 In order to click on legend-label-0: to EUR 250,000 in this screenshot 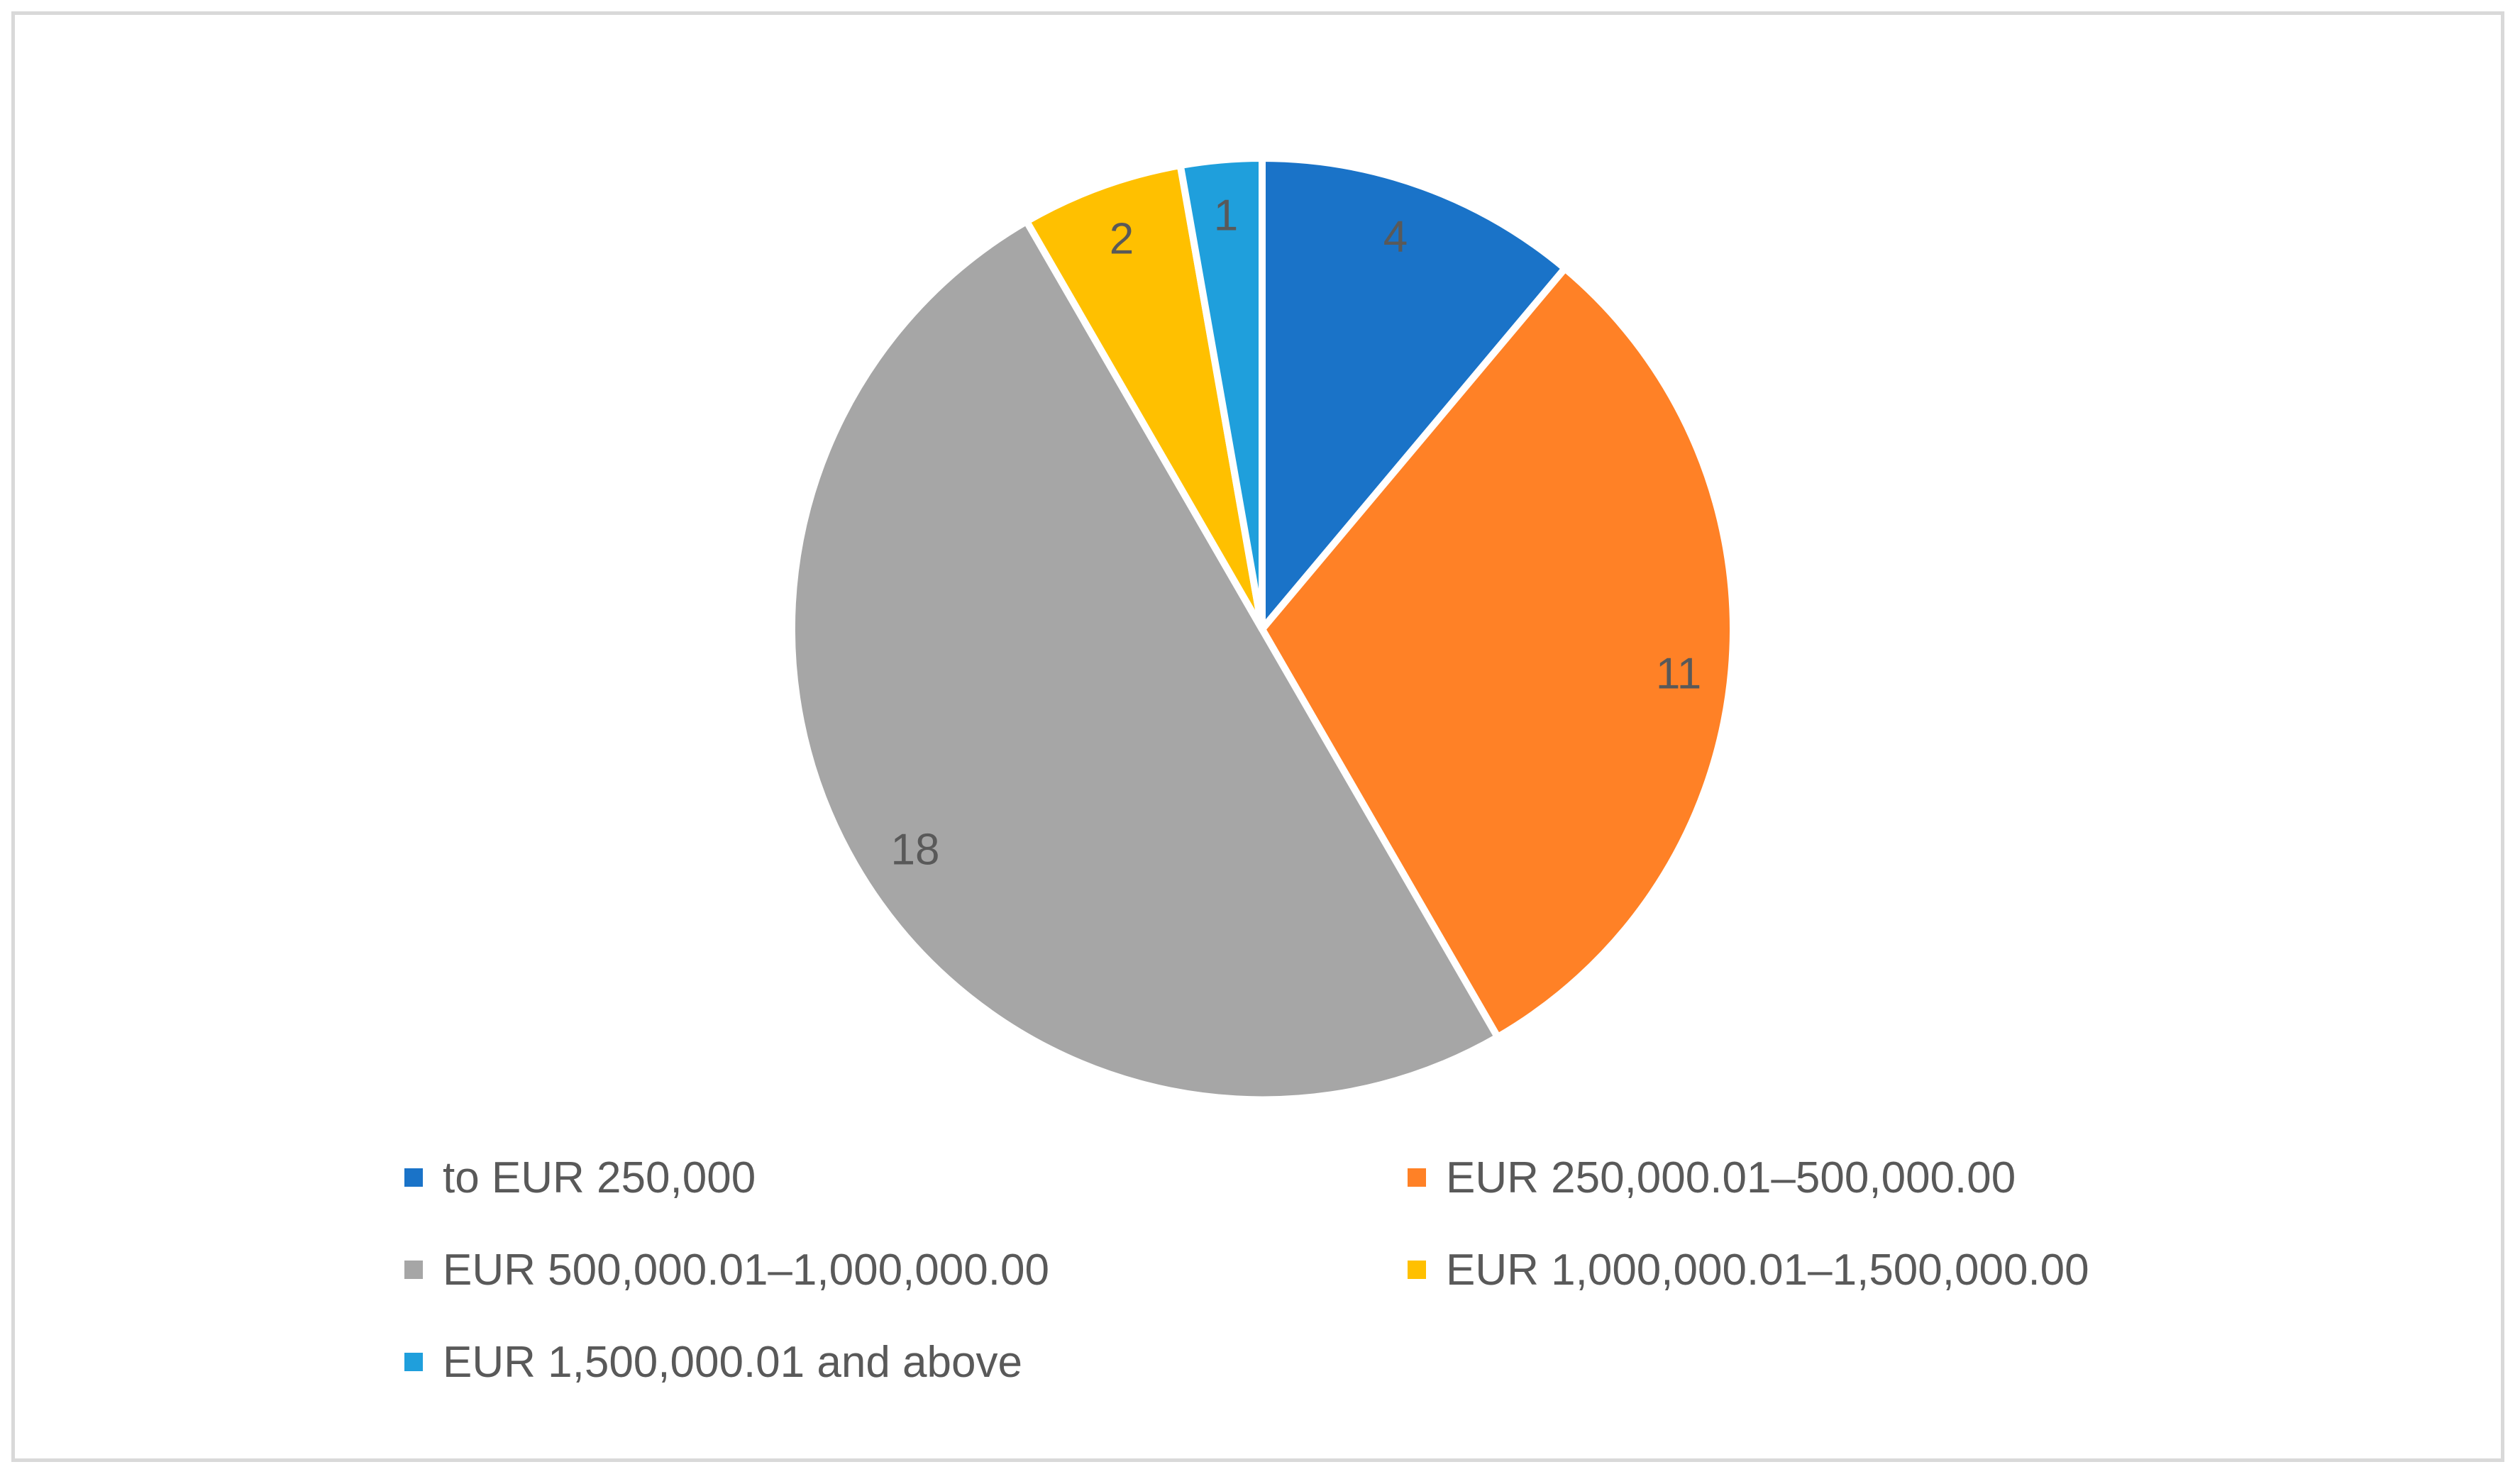, I will do `click(599, 1177)`.